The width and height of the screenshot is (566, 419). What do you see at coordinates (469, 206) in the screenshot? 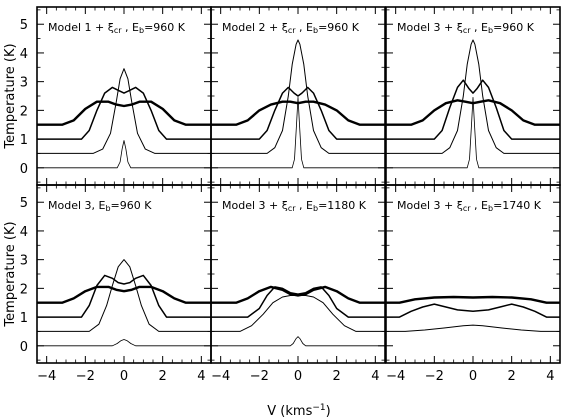
I see `panel-title: Model 3 + ξcr , Eb=1740 K` at bounding box center [469, 206].